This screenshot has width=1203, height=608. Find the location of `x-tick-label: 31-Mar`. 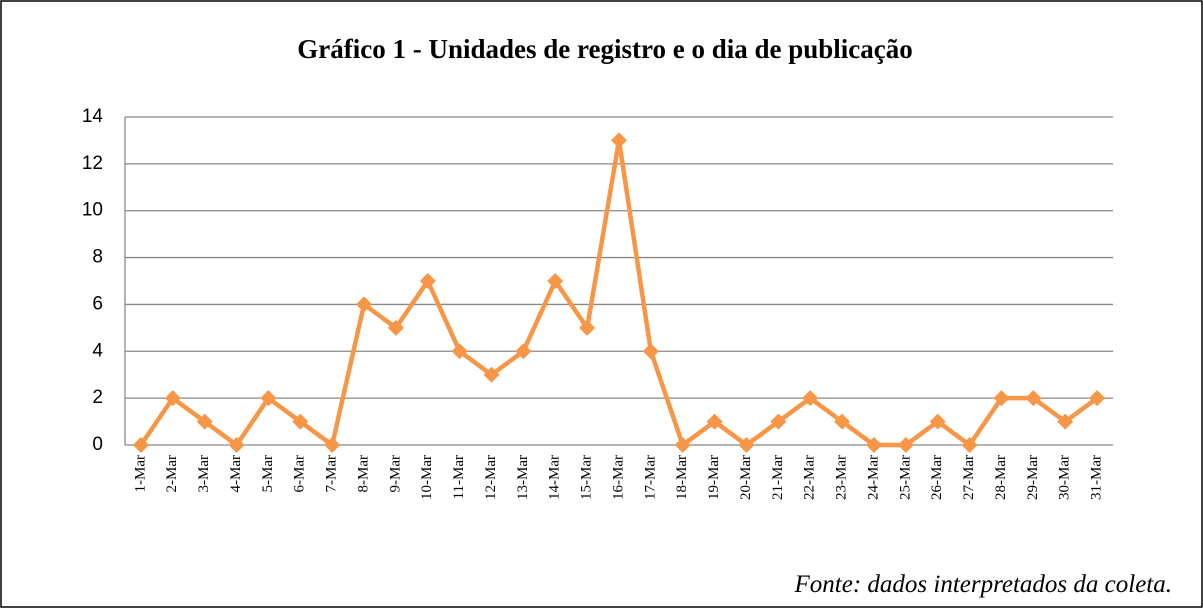

x-tick-label: 31-Mar is located at coordinates (1097, 477).